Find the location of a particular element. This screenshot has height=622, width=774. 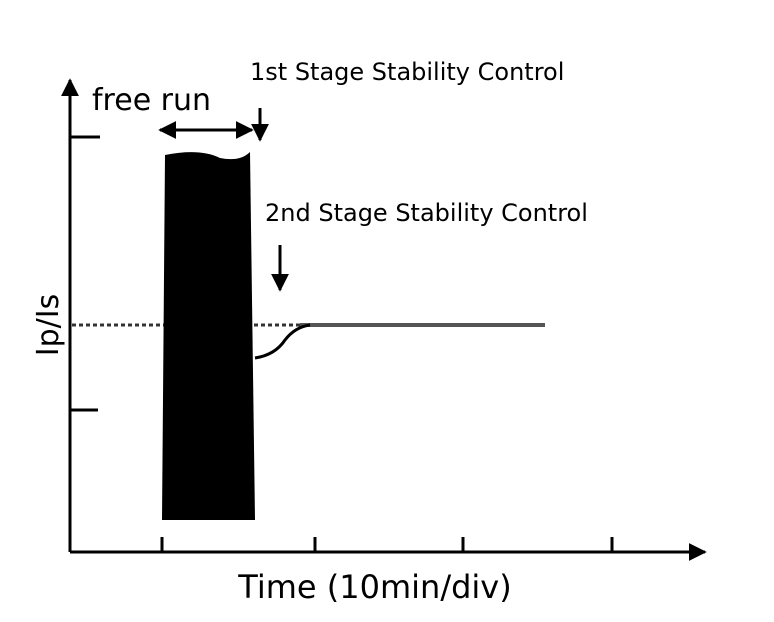

x-ticks is located at coordinates (387, 544).